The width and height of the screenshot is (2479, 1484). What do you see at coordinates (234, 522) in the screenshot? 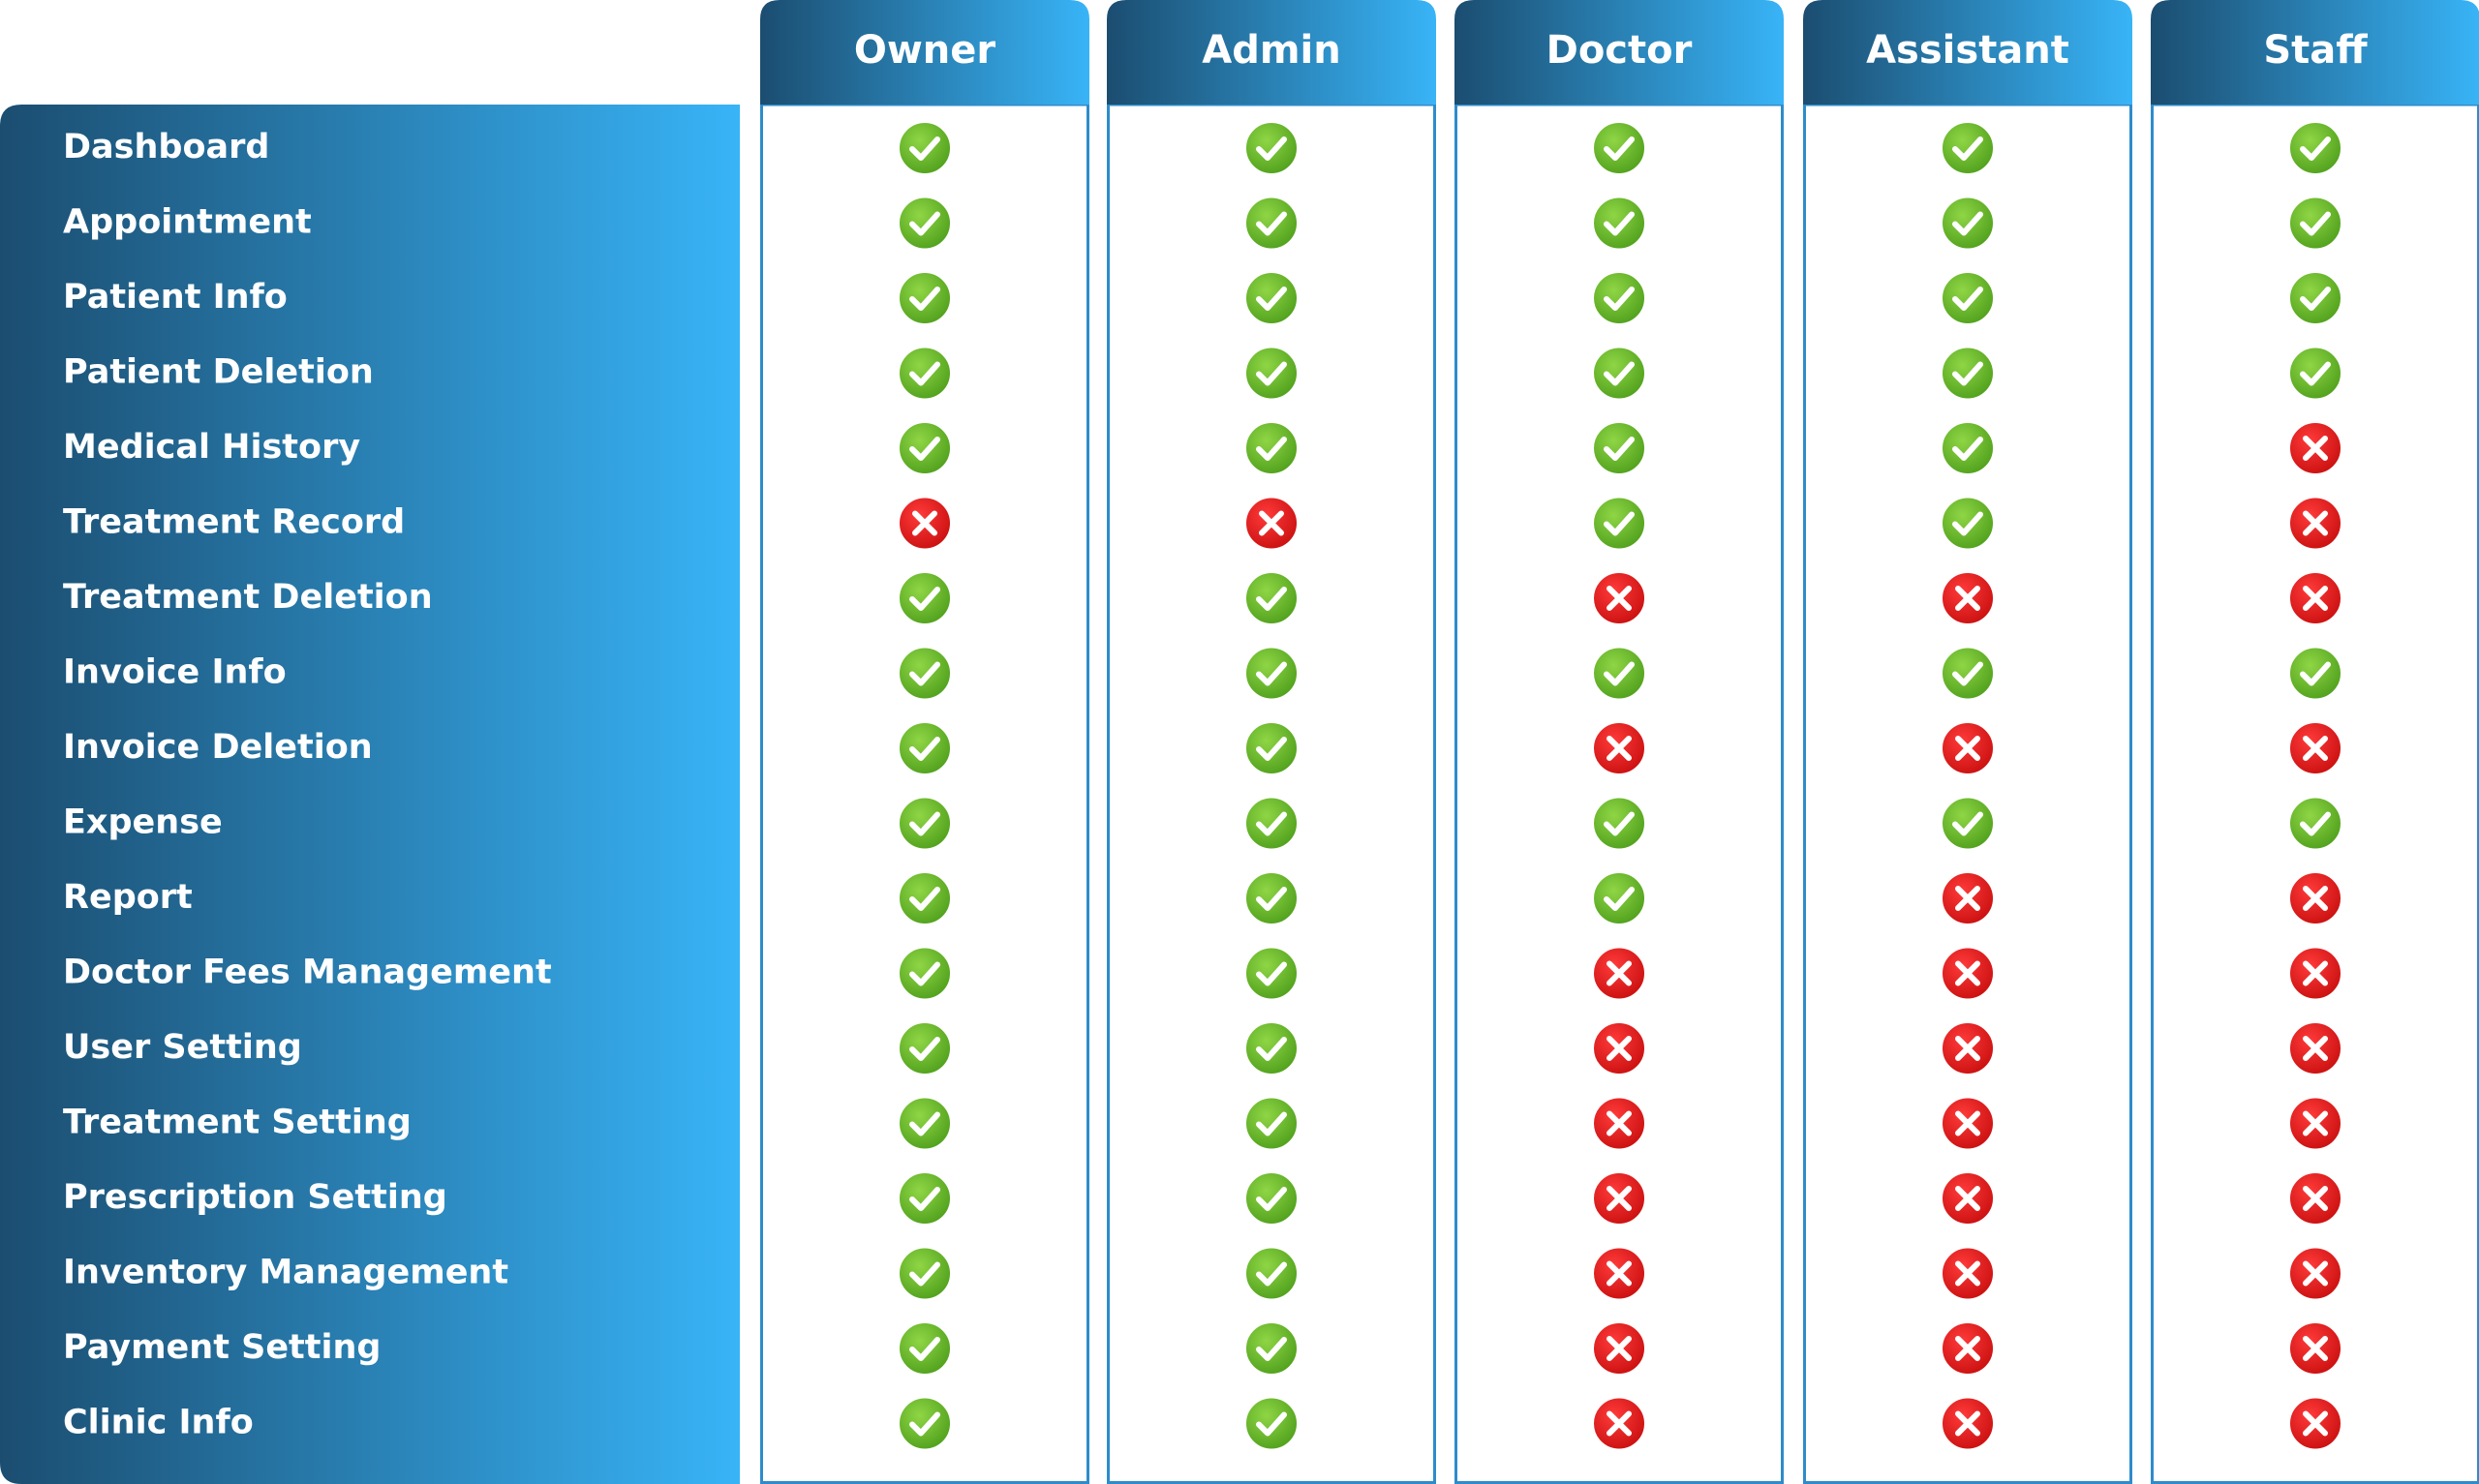
I see `feature-label: Treatment Record` at bounding box center [234, 522].